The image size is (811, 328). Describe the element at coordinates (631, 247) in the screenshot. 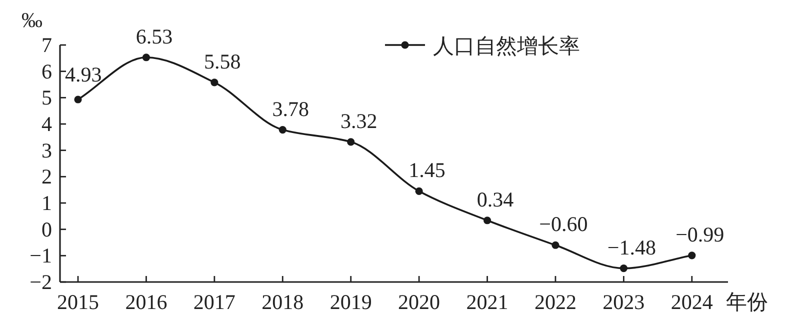

I see `data-label: −1.48` at that location.